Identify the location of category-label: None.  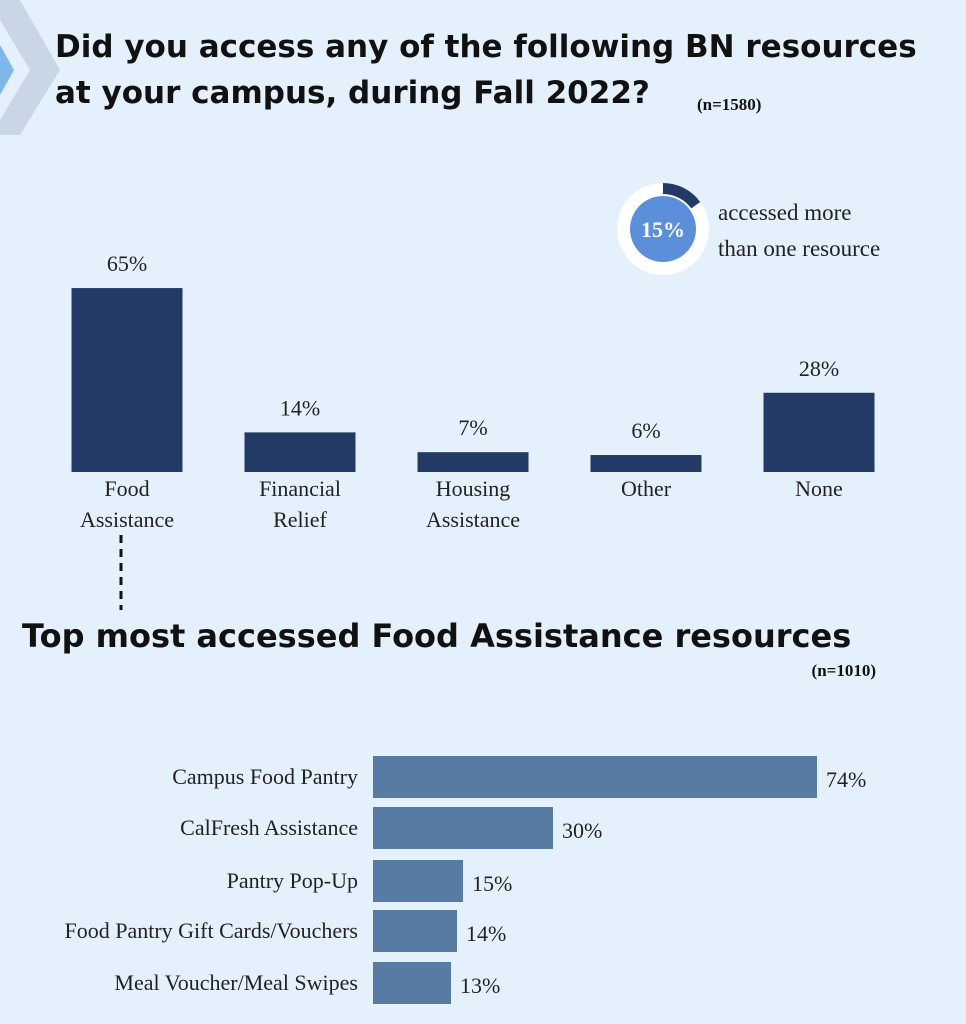
(819, 488).